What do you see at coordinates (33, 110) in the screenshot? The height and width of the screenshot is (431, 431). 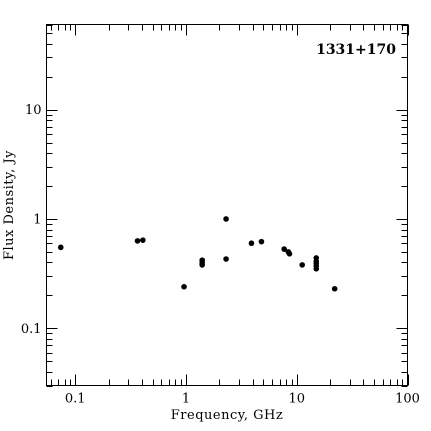 I see `y-tick-label: 10` at bounding box center [33, 110].